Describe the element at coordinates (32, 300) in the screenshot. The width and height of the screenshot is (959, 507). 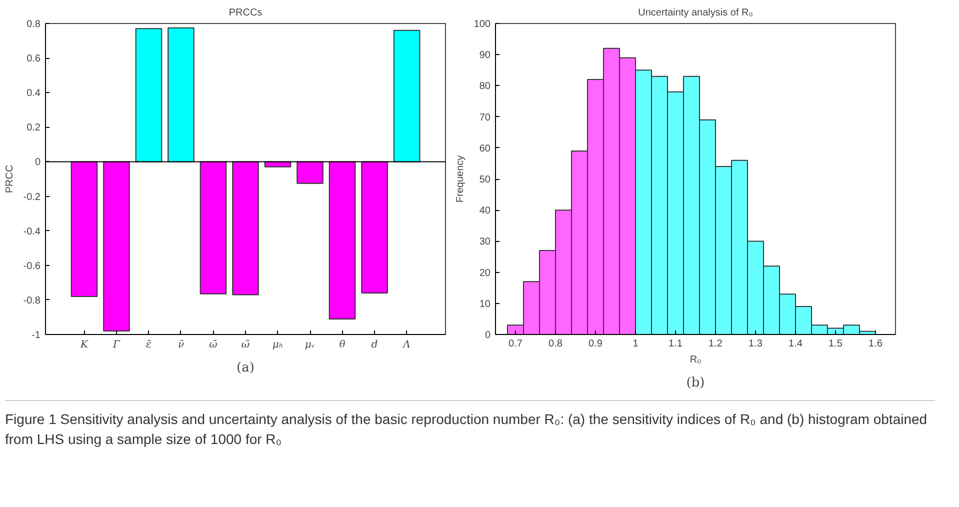
I see `y-tick-label: -0.8` at that location.